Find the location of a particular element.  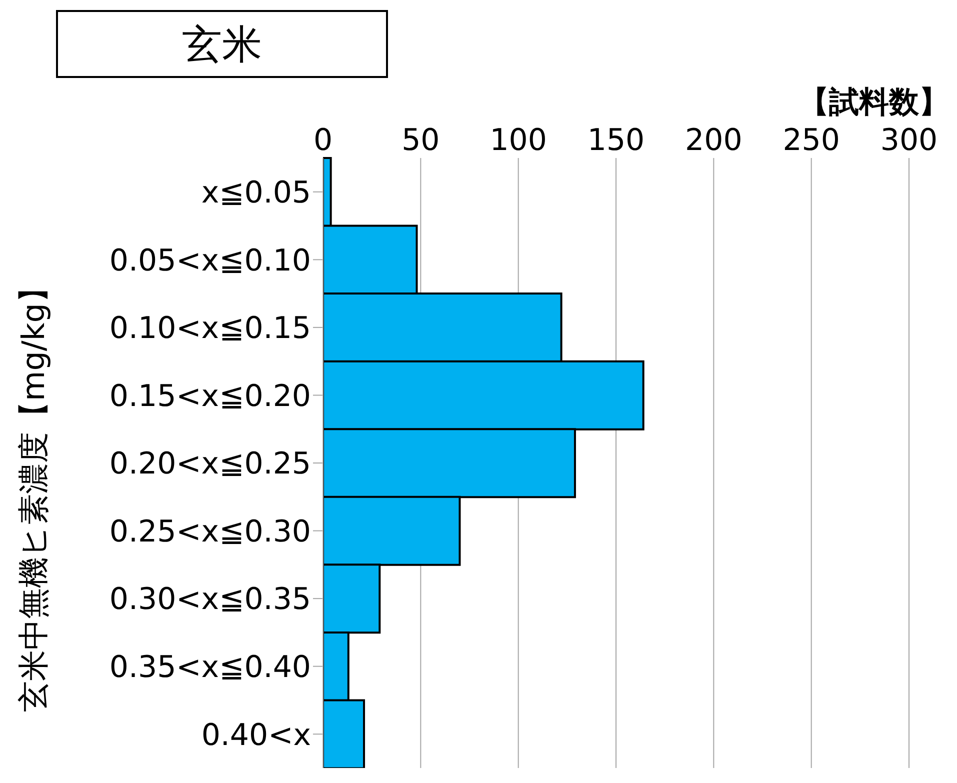

x-tick-label: 100 is located at coordinates (518, 140).